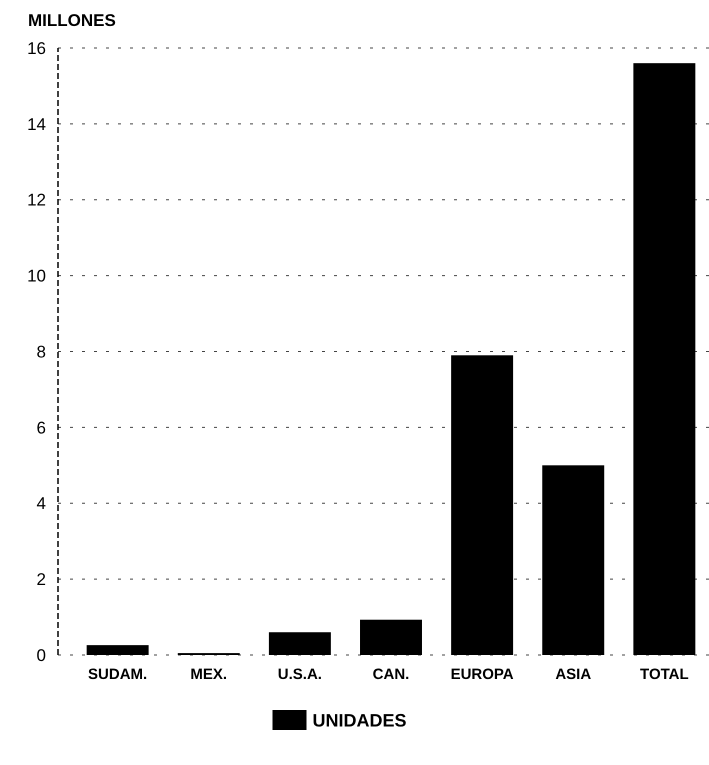 The width and height of the screenshot is (709, 765). I want to click on x-tick-label: U.S.A., so click(300, 674).